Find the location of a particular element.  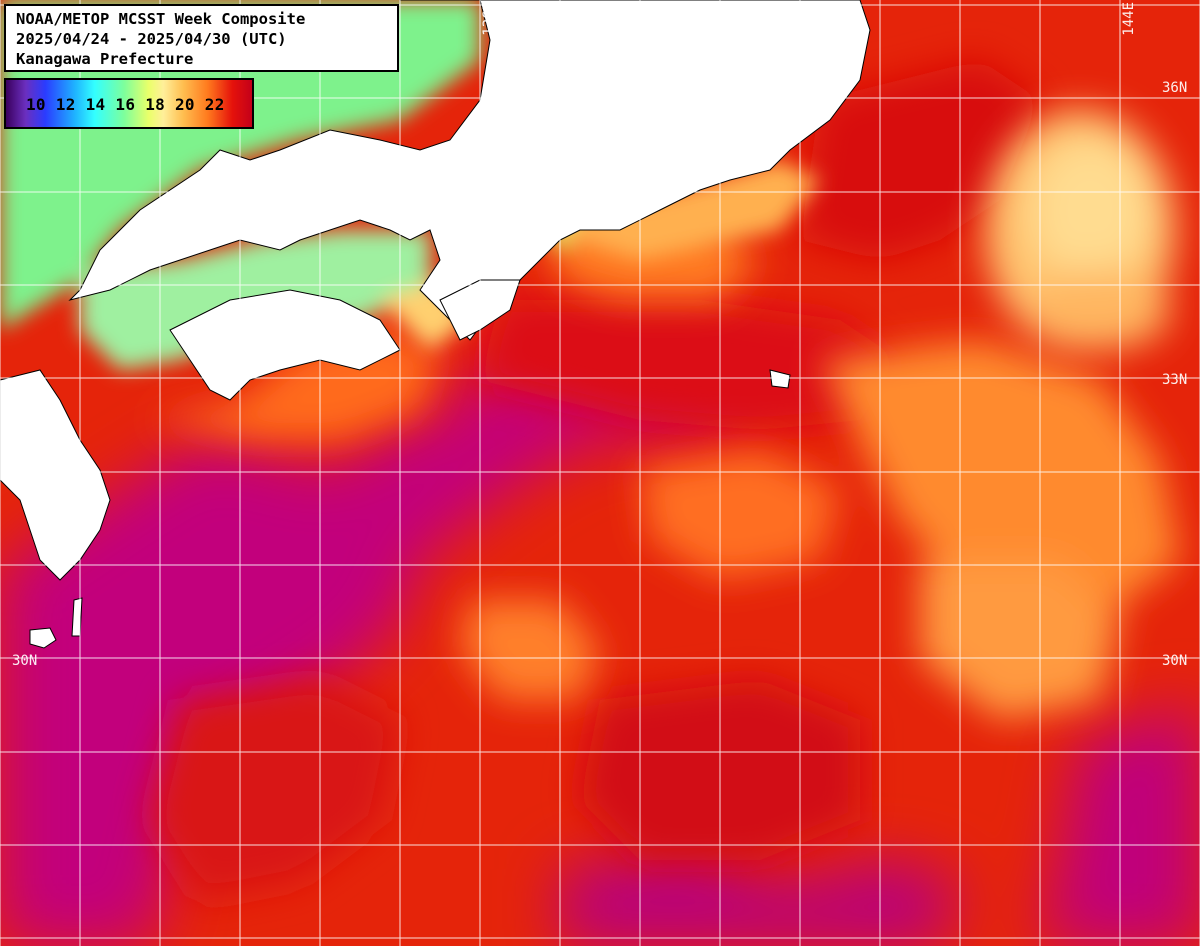

title-line-1: NOAA/METOP MCSST Week Composite is located at coordinates (161, 19).